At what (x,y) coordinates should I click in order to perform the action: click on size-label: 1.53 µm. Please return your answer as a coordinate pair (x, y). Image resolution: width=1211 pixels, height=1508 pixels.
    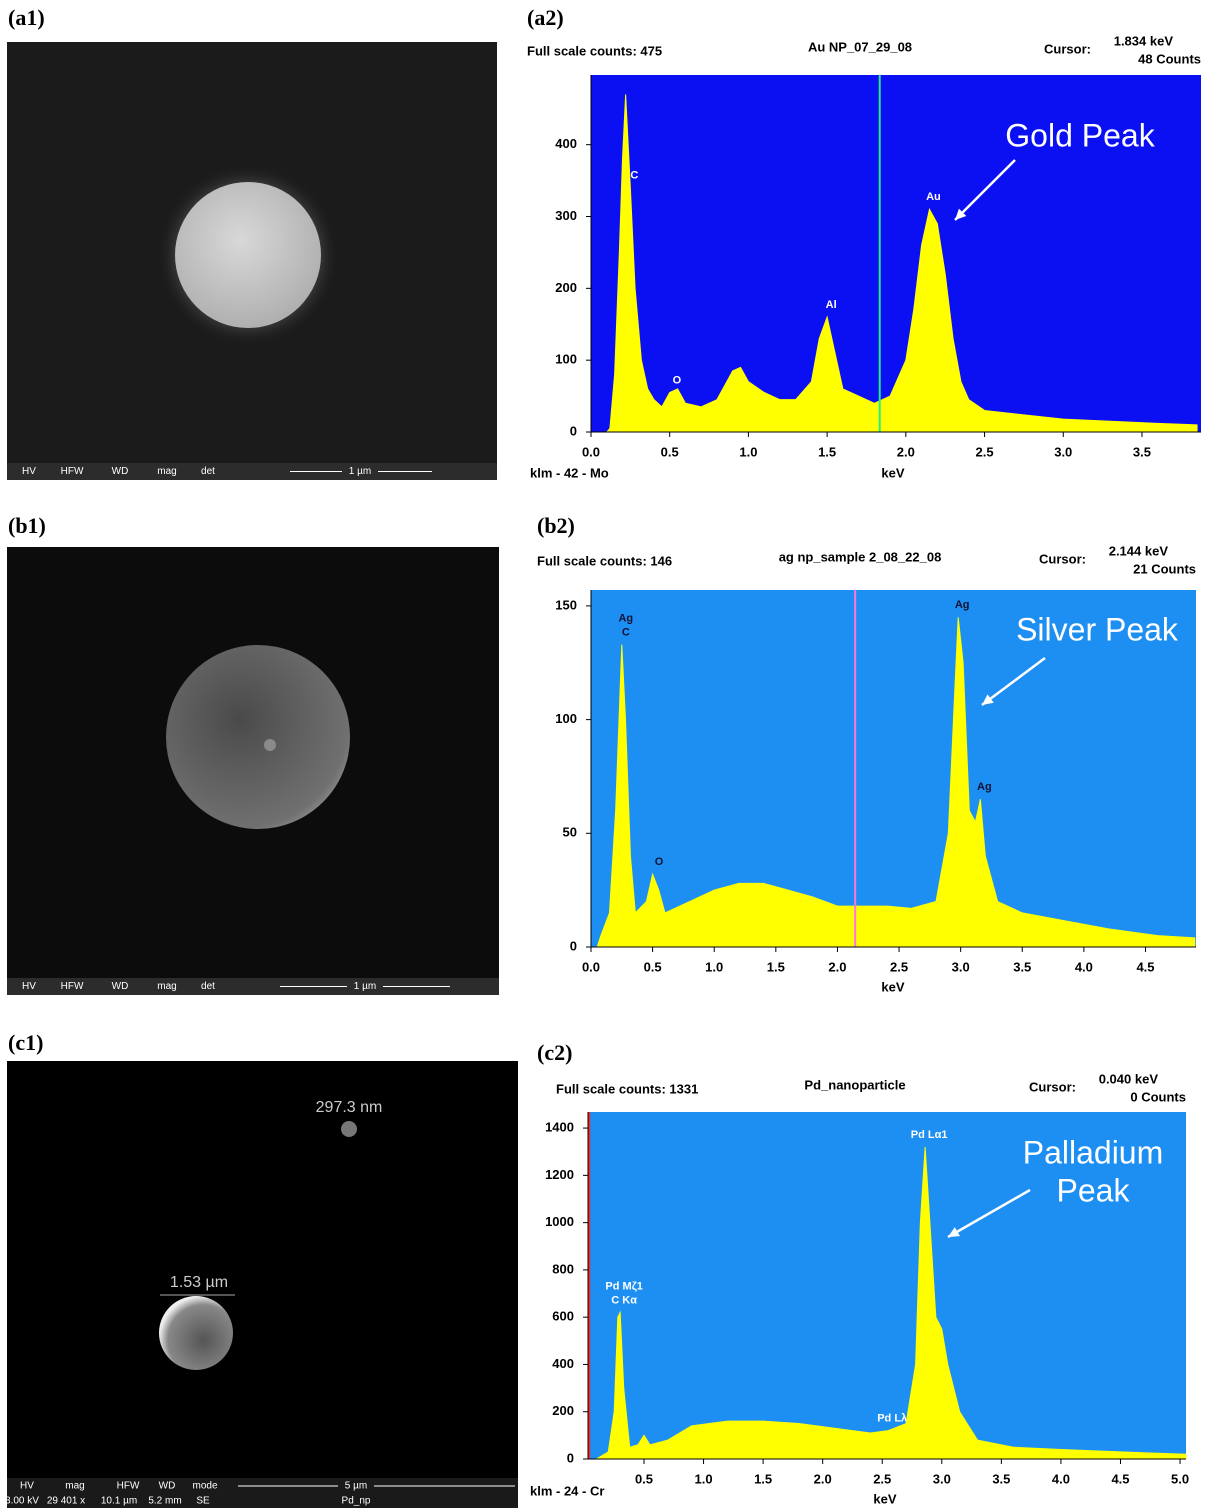
    Looking at the image, I should click on (199, 1282).